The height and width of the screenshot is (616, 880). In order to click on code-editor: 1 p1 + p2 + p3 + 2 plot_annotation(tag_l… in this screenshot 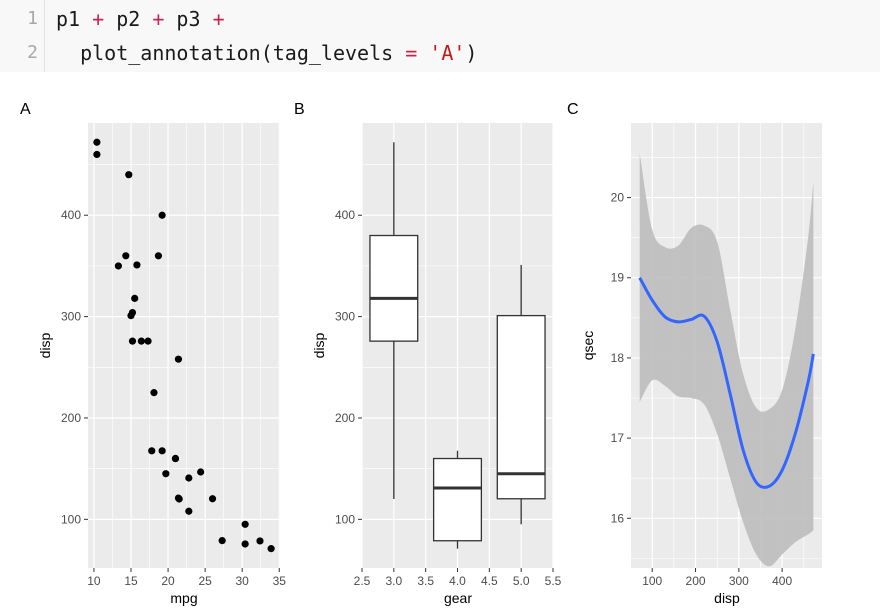, I will do `click(440, 36)`.